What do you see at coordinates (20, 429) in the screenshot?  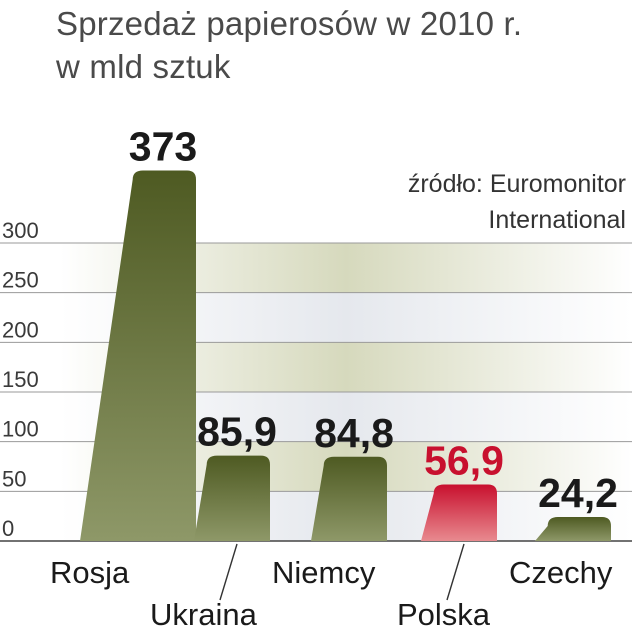 I see `y-tick-label: 100` at bounding box center [20, 429].